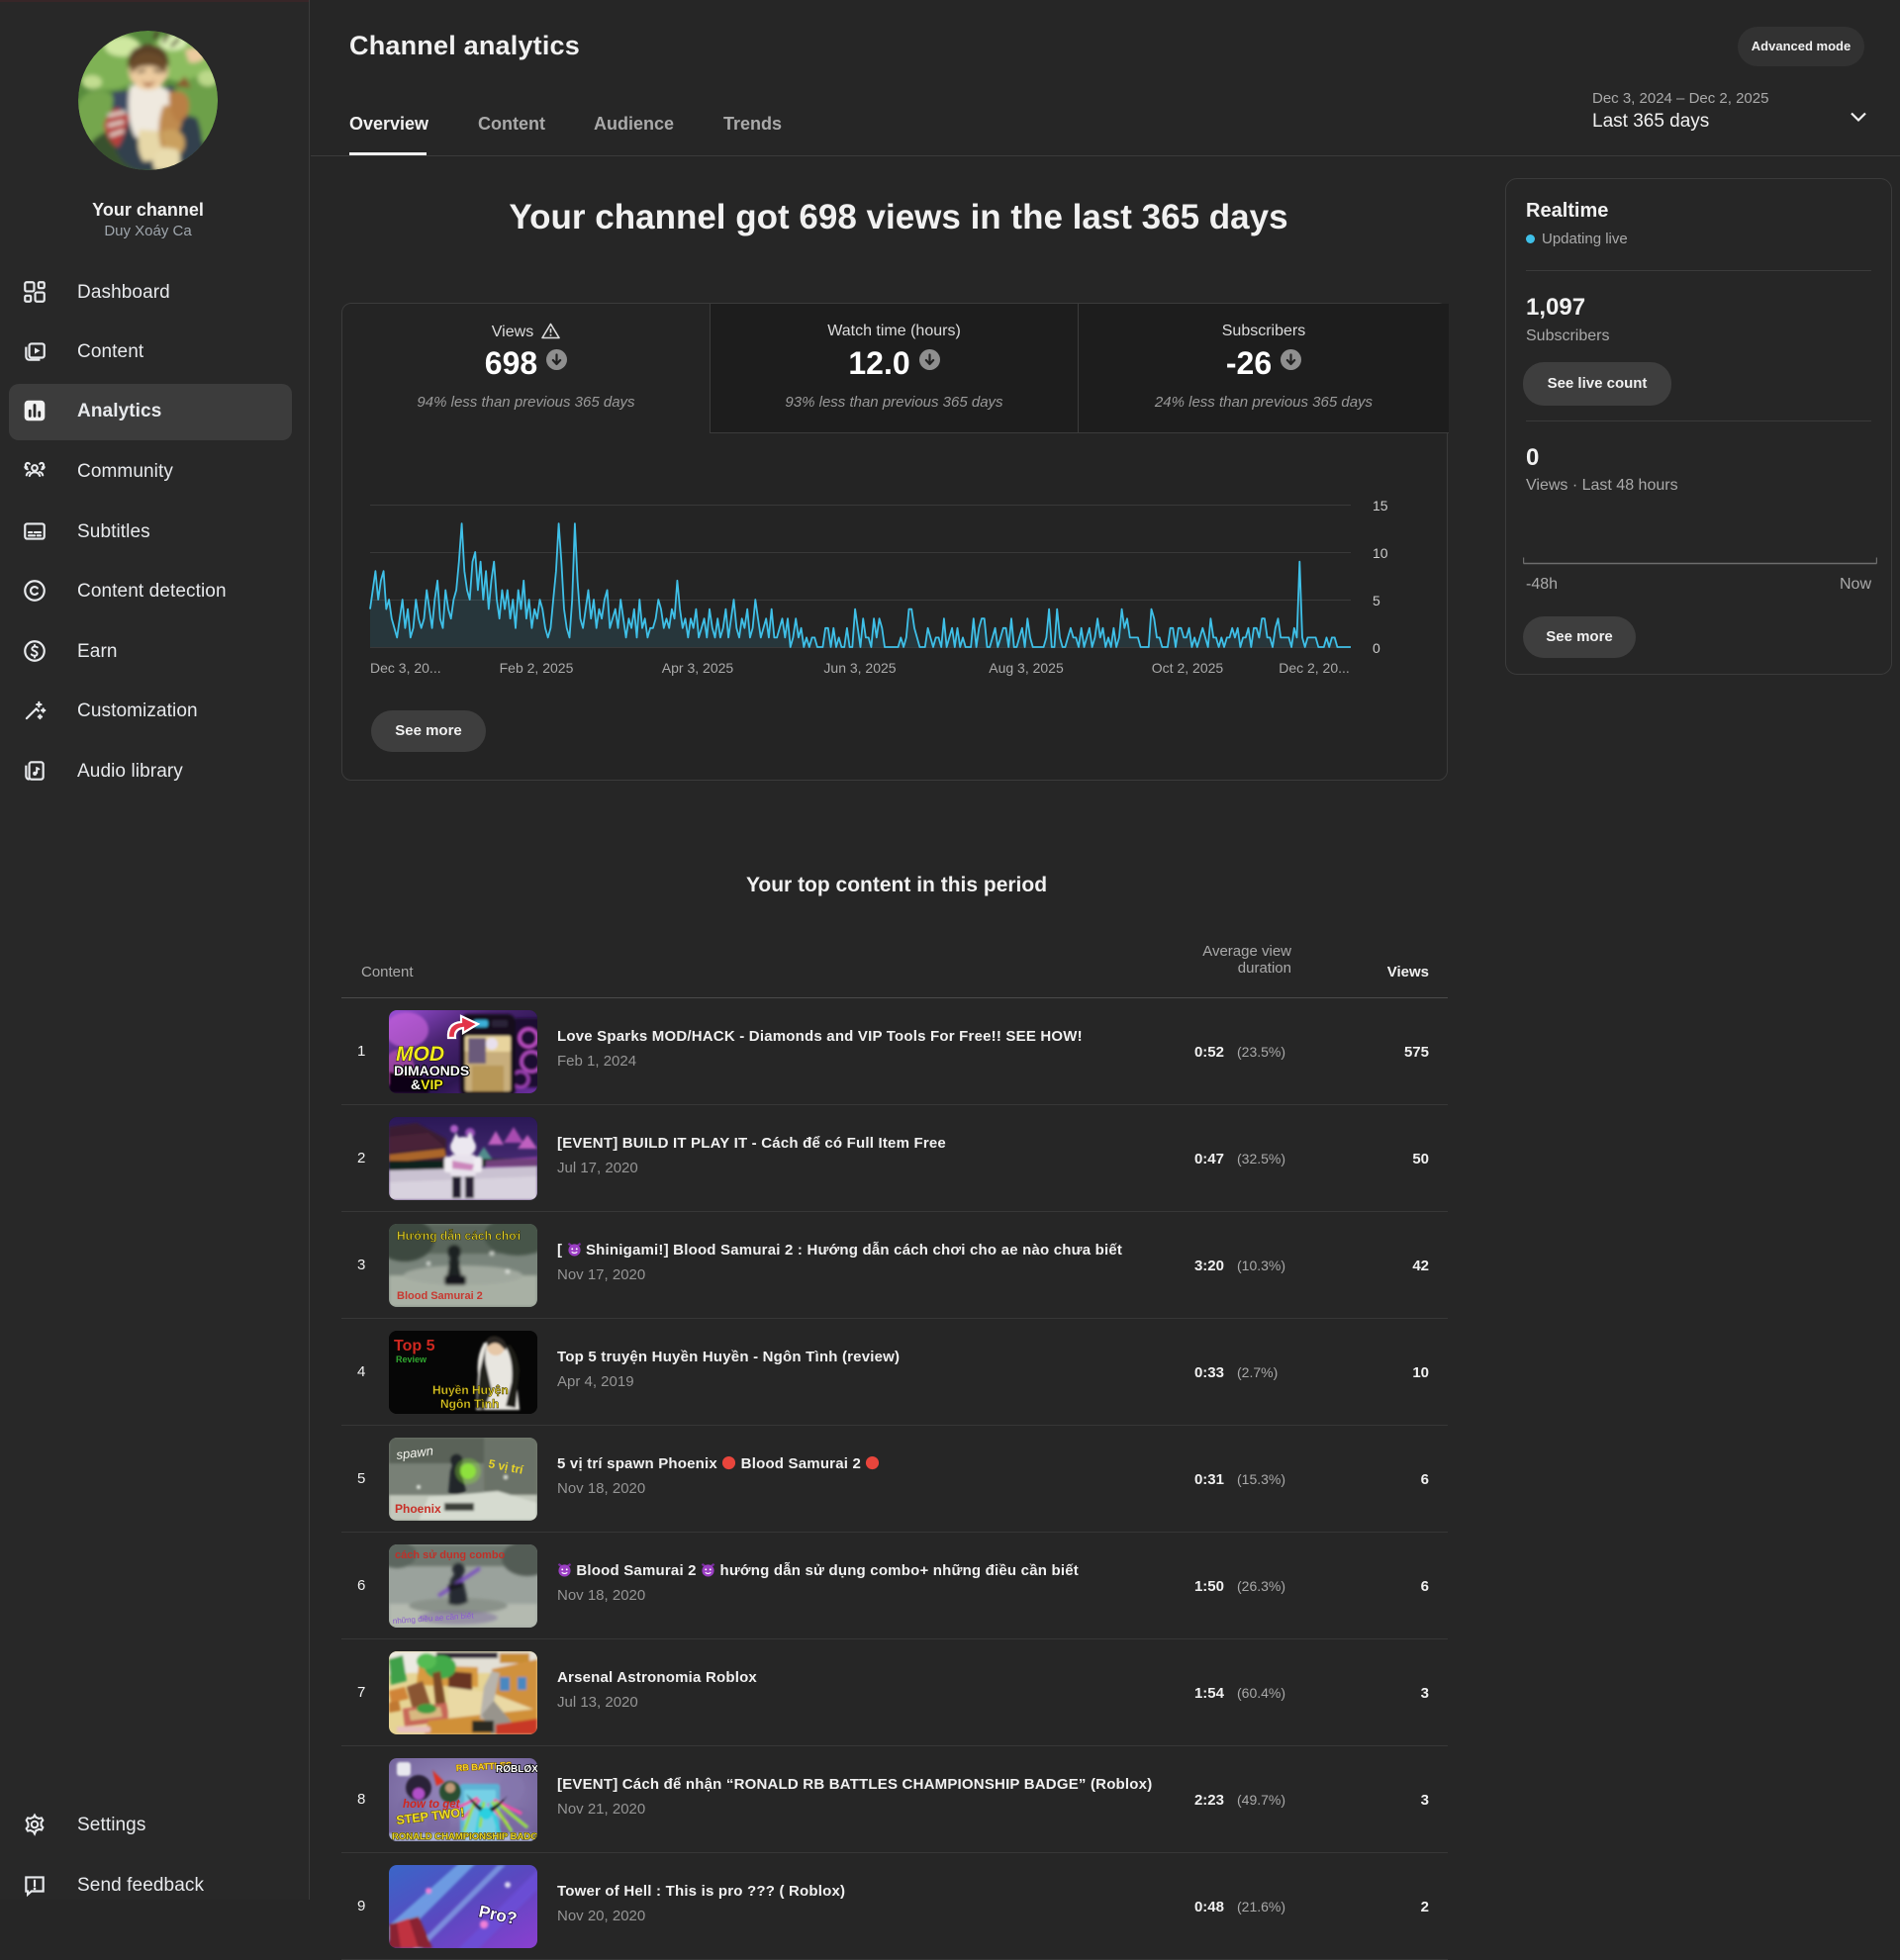 Image resolution: width=1900 pixels, height=1960 pixels. What do you see at coordinates (427, 1084) in the screenshot?
I see `svg-text: &VIP` at bounding box center [427, 1084].